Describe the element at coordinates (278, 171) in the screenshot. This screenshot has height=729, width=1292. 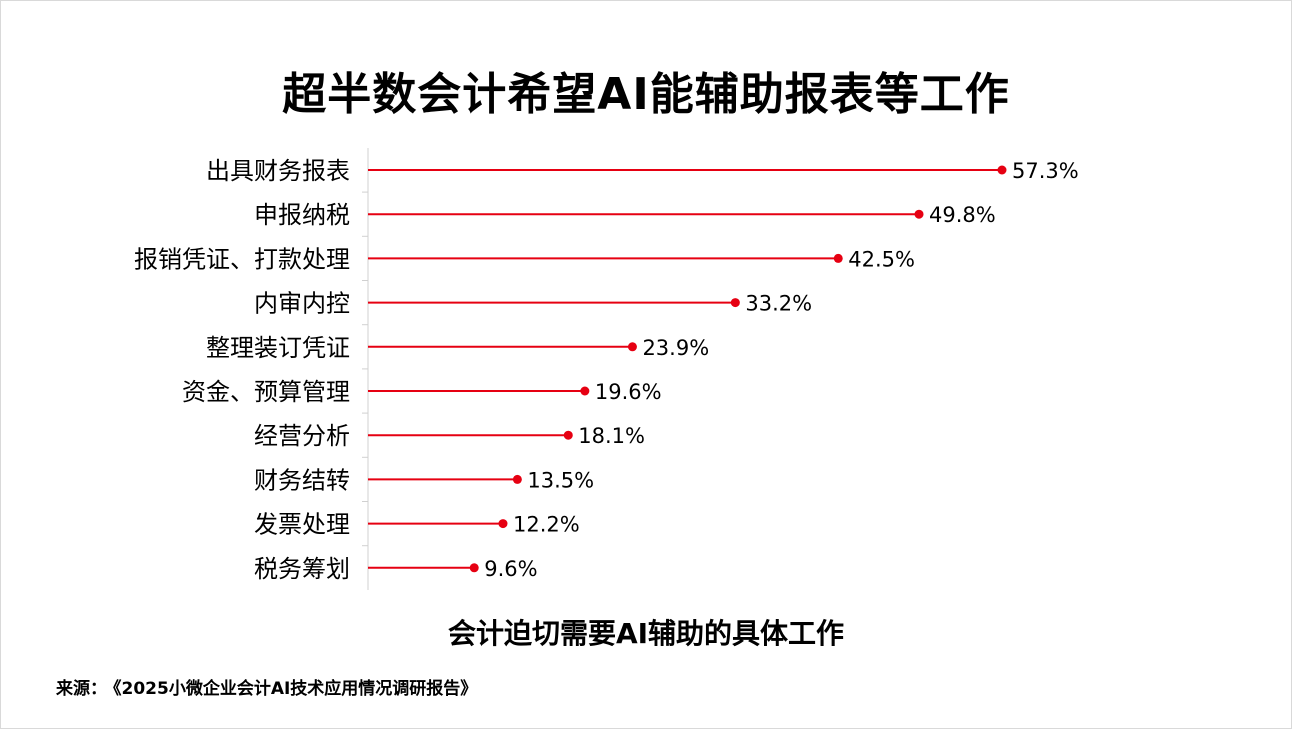
I see `category-label: 出具财务报表` at that location.